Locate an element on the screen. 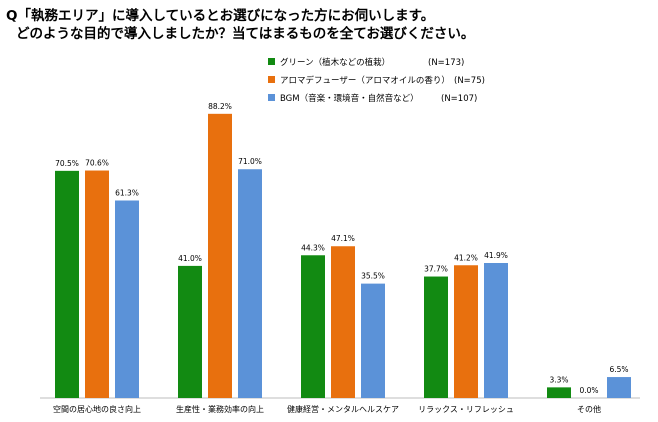 The width and height of the screenshot is (658, 422). value-label-2-1: 70.6% is located at coordinates (97, 163).